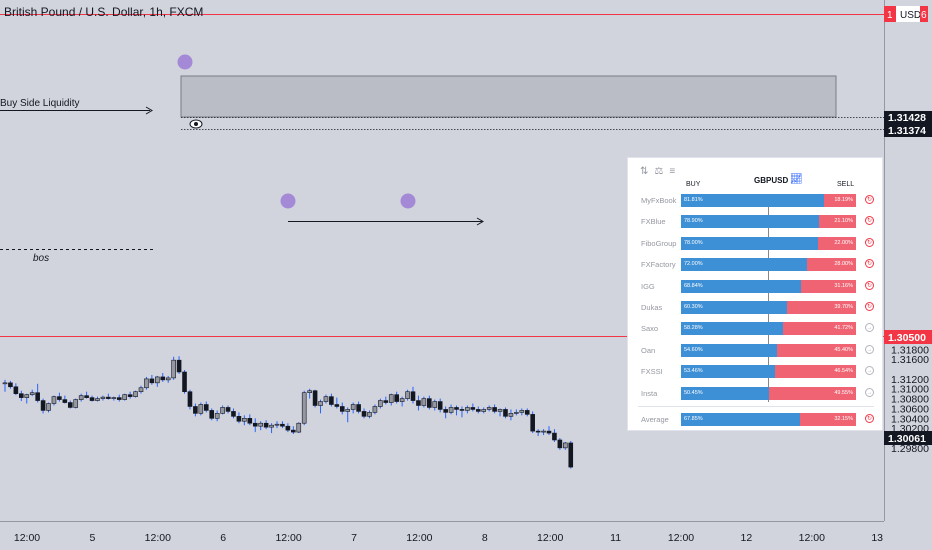 The image size is (932, 550). I want to click on sentiment-row: Oan 54.60% 45.40% →, so click(755, 351).